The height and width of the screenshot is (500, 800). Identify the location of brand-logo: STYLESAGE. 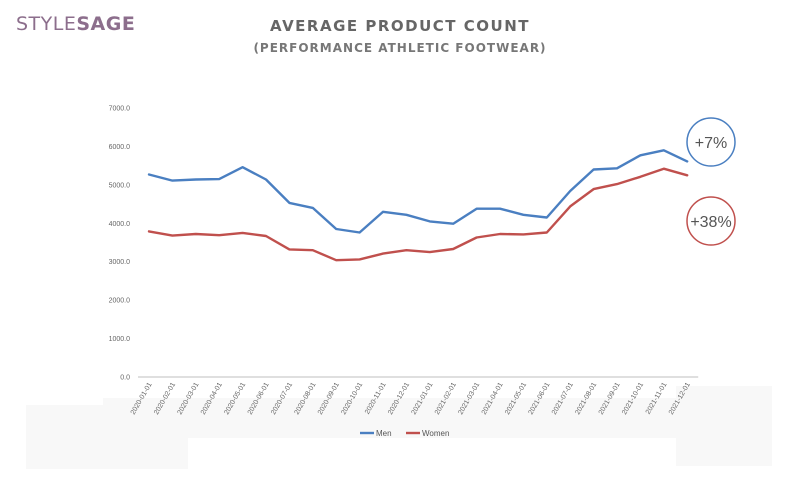
(75, 24).